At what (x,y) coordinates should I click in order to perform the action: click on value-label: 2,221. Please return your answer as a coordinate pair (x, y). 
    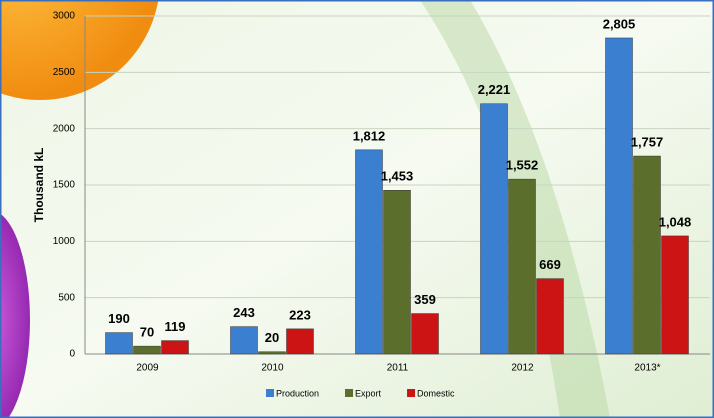
    Looking at the image, I should click on (494, 89).